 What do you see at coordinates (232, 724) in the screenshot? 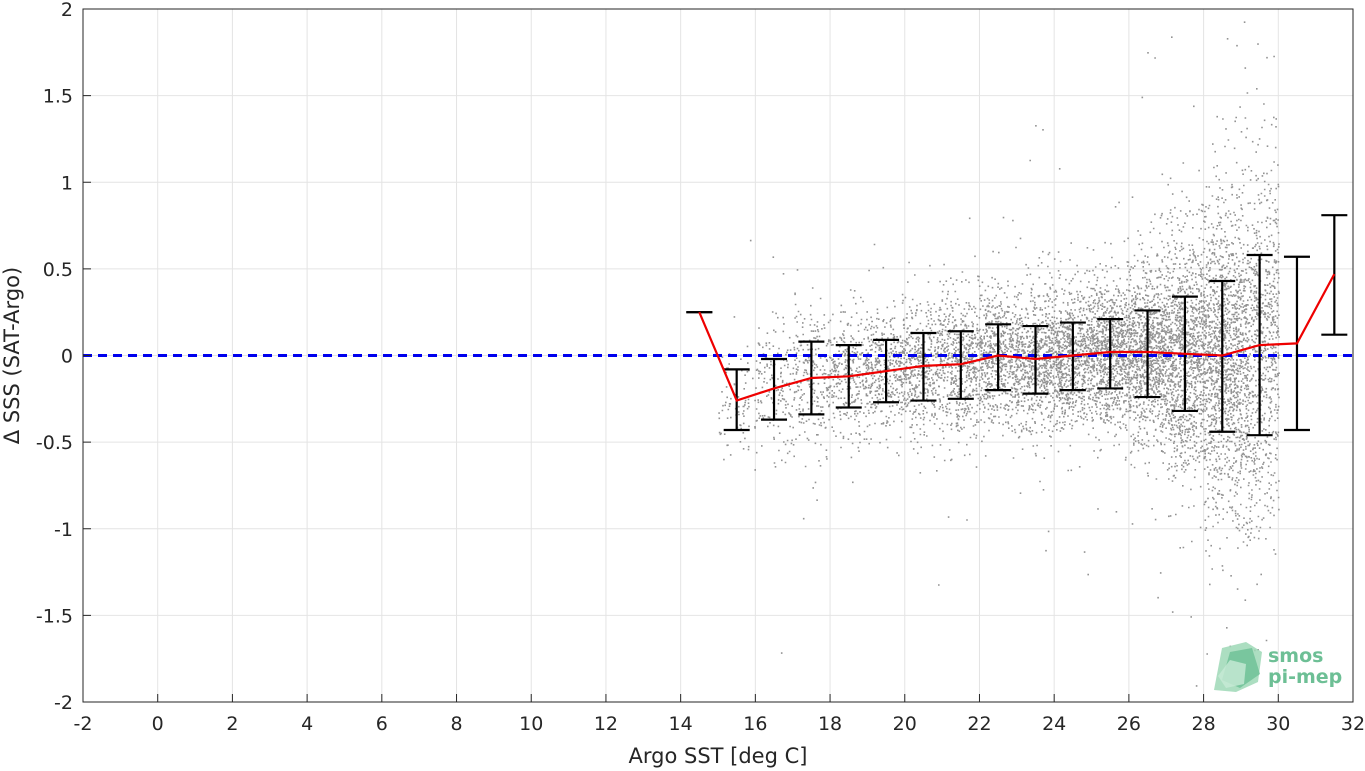
I see `x-tick-label: 2` at bounding box center [232, 724].